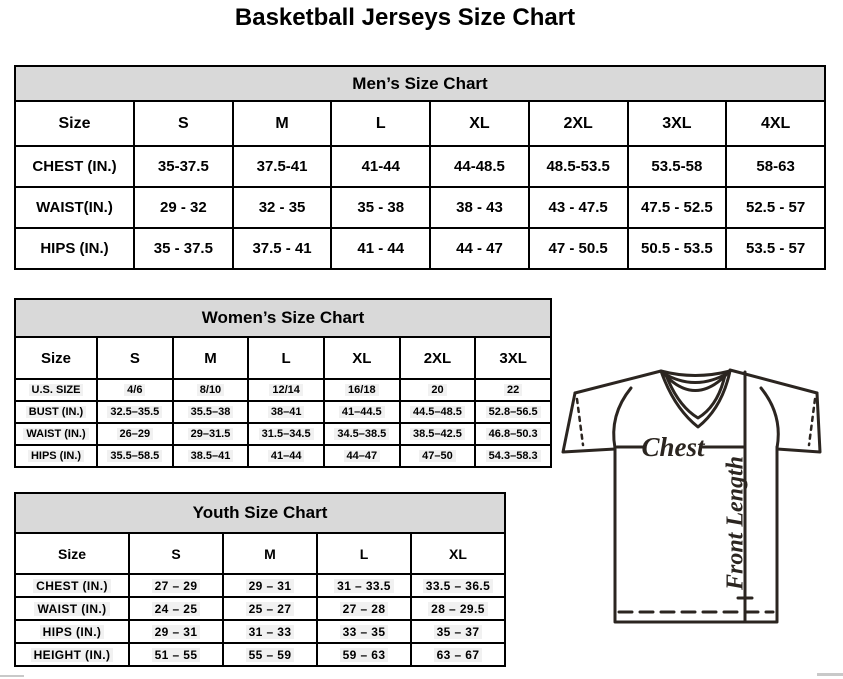 The width and height of the screenshot is (843, 679). Describe the element at coordinates (176, 585) in the screenshot. I see `youth-cell: 27 – 29` at that location.